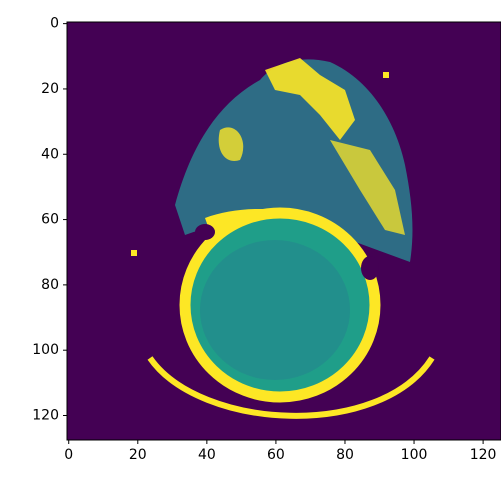 This screenshot has height=487, width=501. Describe the element at coordinates (50, 220) in the screenshot. I see `y-tick-label: 60` at that location.